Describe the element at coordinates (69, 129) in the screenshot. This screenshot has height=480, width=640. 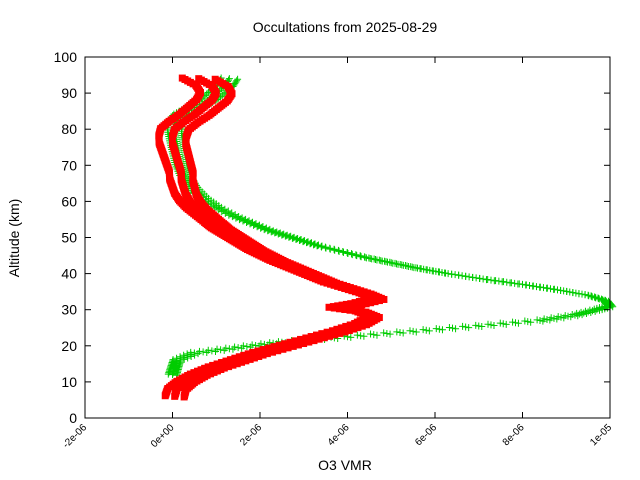
I see `y-tick-label: 80` at that location.